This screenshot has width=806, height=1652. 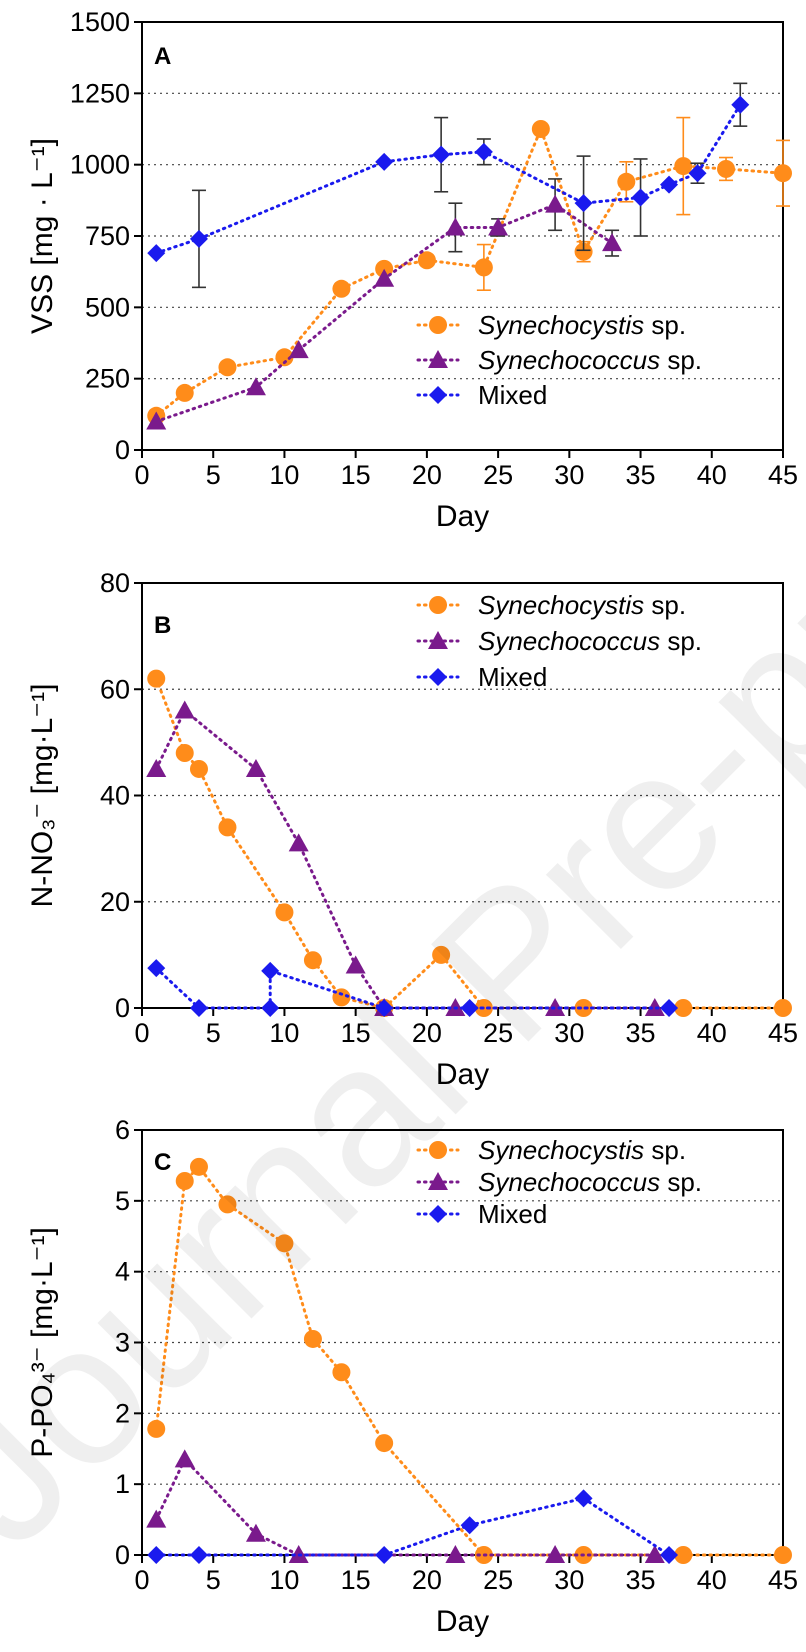 I want to click on x-tick-label: 45, so click(x=783, y=475).